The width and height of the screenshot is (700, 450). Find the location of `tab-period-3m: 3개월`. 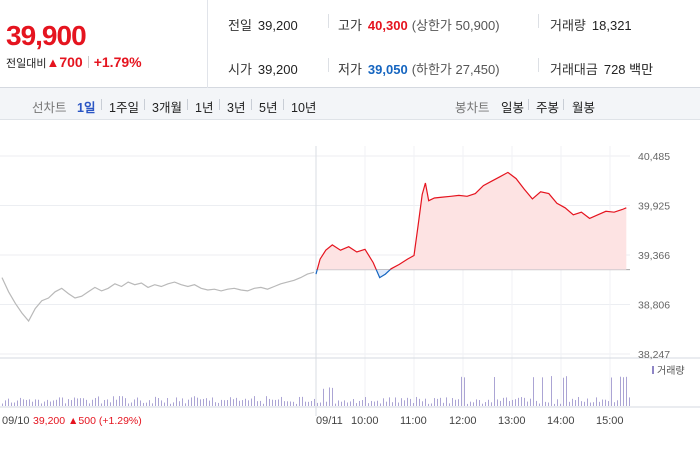

tab-period-3m: 3개월 is located at coordinates (167, 108).